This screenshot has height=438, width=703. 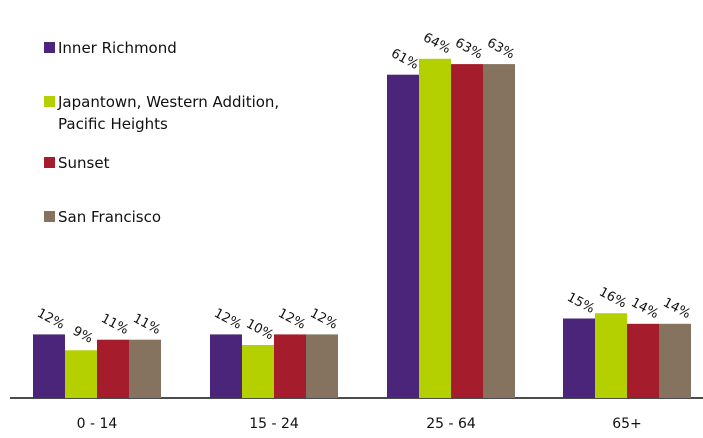 I want to click on data-label-2-2: 63%, so click(x=468, y=49).